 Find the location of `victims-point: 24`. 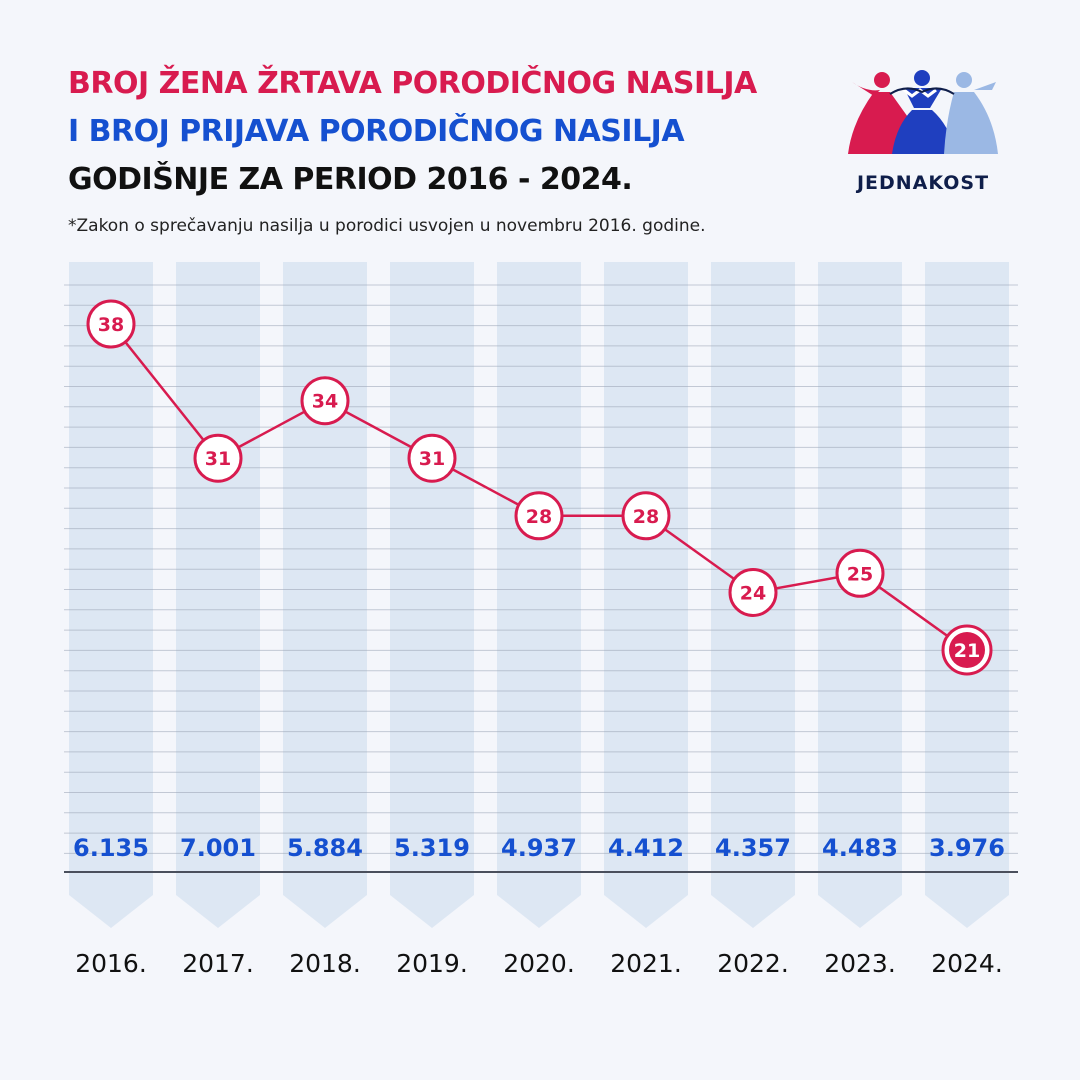

victims-point: 24 is located at coordinates (753, 592).